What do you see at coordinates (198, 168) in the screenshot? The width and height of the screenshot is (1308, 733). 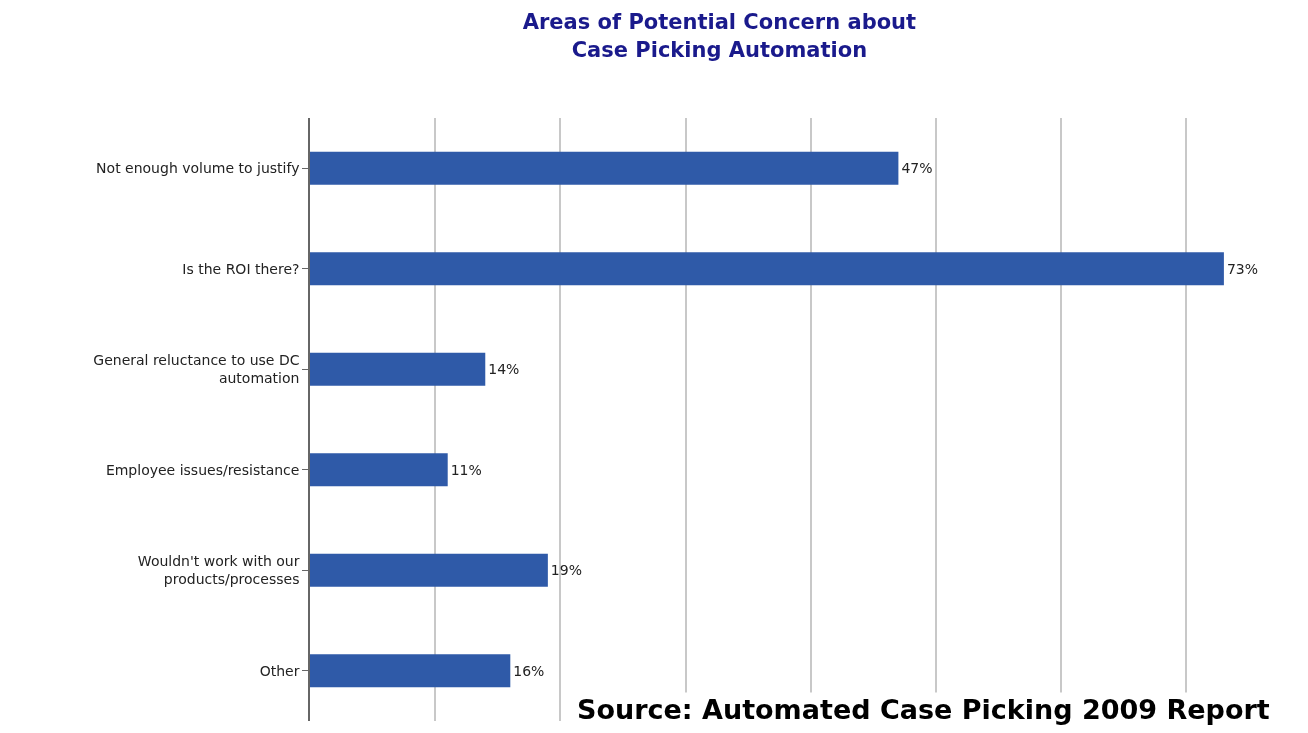 I see `y-tick-label: Not enough volume to justify` at bounding box center [198, 168].